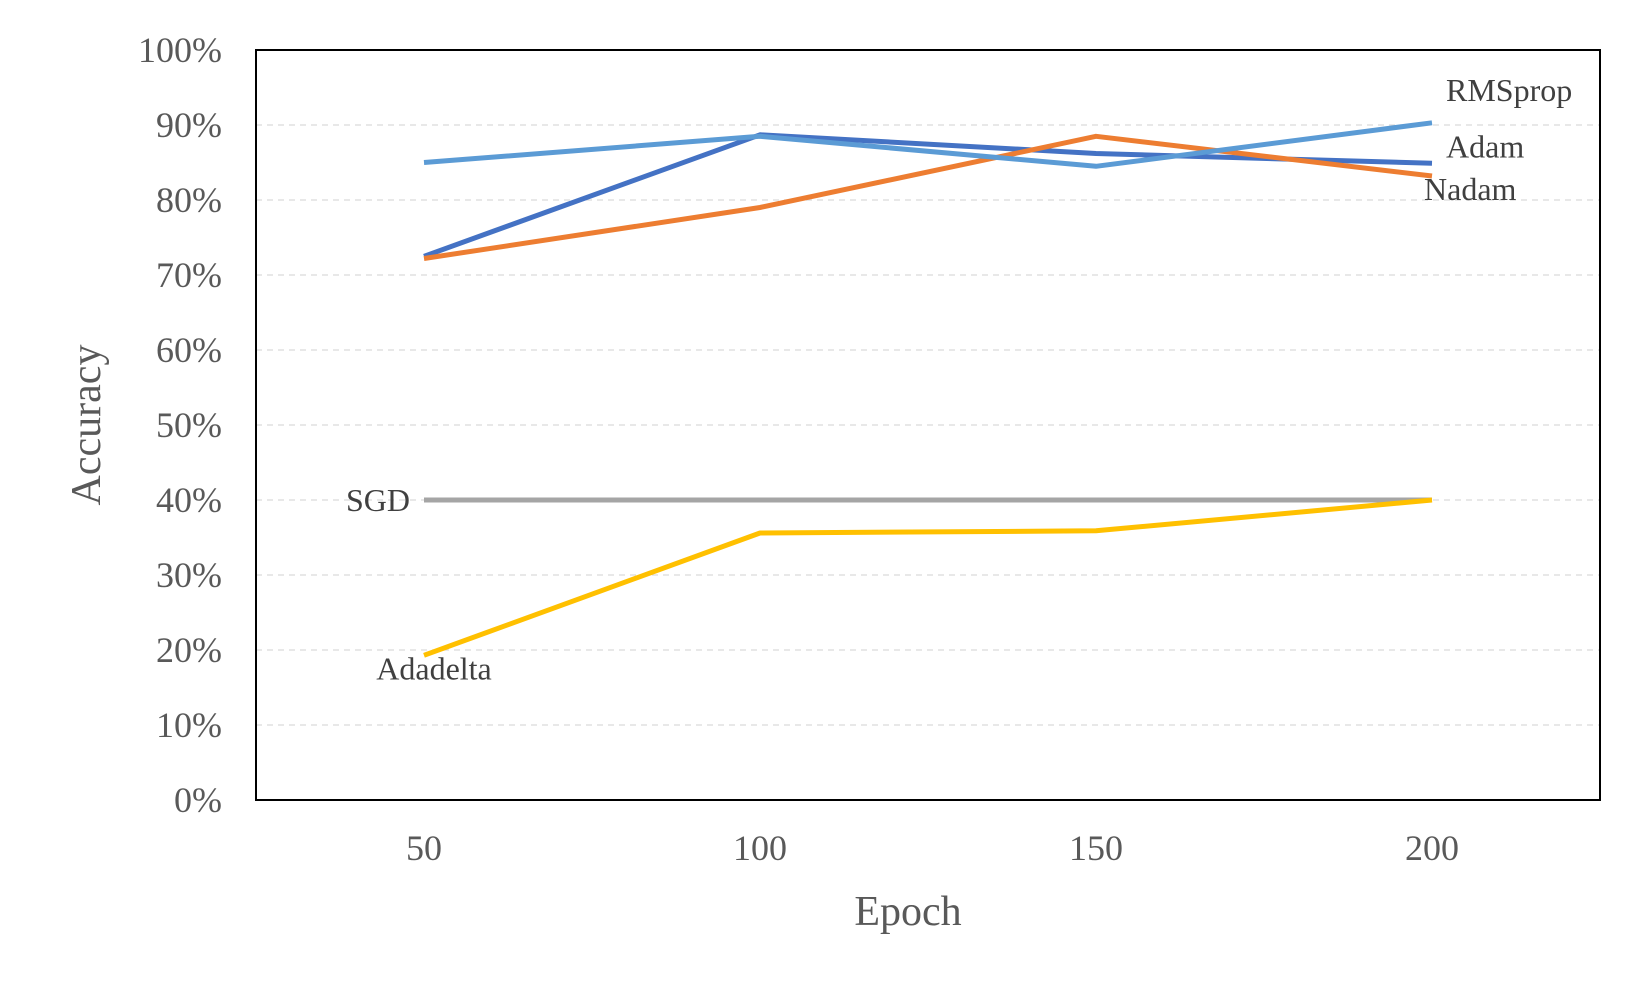 The width and height of the screenshot is (1641, 989). What do you see at coordinates (189, 125) in the screenshot?
I see `y-tick-label: 90%` at bounding box center [189, 125].